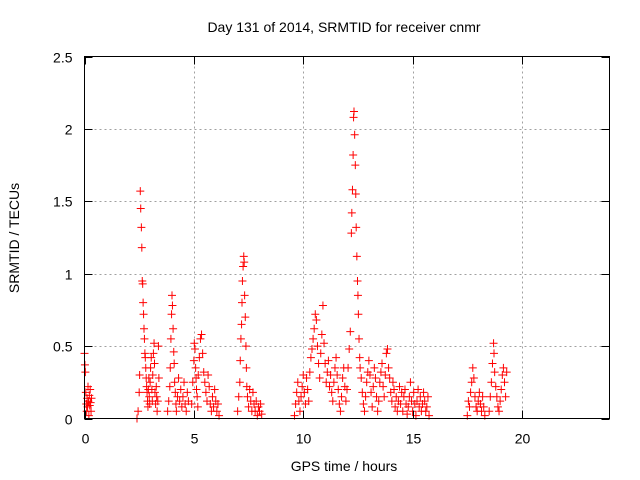 This screenshot has height=480, width=640. I want to click on x-tick-labels: 0 5 10 15 20, so click(306, 439).